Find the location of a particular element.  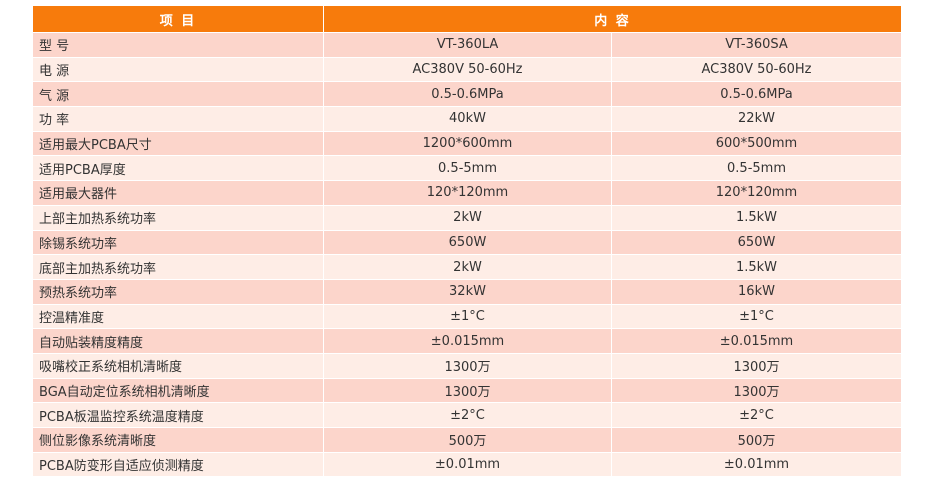

value-vt-360la: 0.5-0.6MPa is located at coordinates (467, 94).